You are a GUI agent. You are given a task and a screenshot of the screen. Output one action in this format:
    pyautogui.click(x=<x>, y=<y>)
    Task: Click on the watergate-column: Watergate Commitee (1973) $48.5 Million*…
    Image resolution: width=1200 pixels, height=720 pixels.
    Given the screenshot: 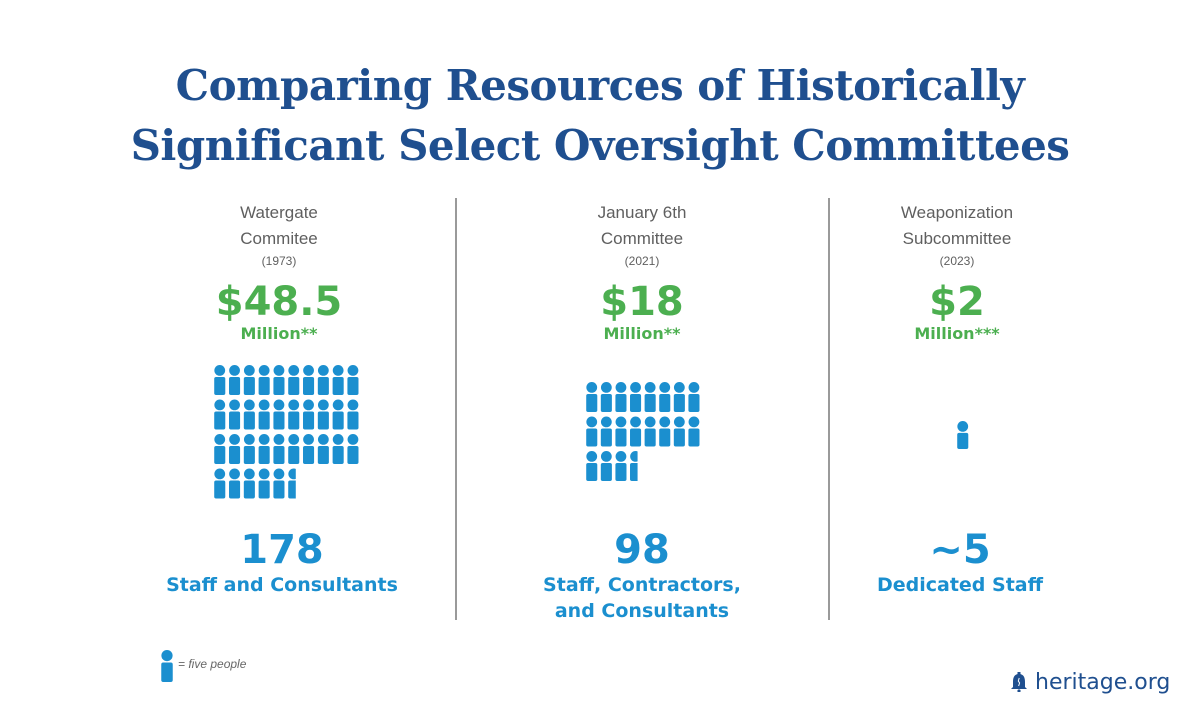 What is the action you would take?
    pyautogui.click(x=279, y=272)
    